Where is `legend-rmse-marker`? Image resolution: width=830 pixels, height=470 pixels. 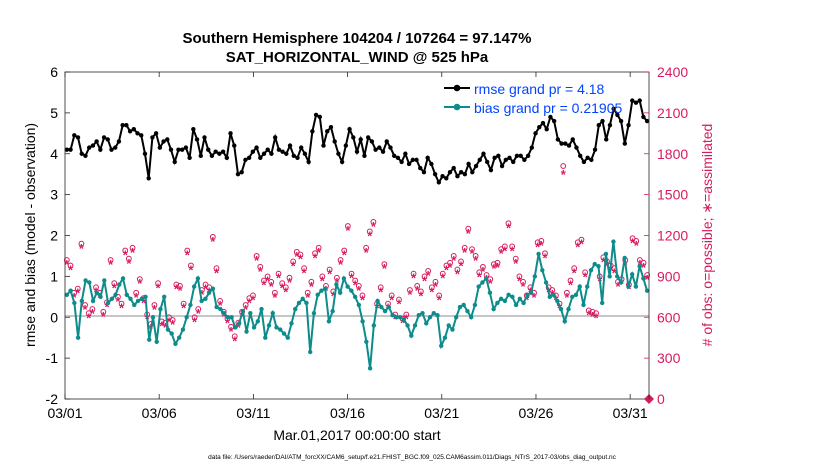
legend-rmse-marker is located at coordinates (457, 88).